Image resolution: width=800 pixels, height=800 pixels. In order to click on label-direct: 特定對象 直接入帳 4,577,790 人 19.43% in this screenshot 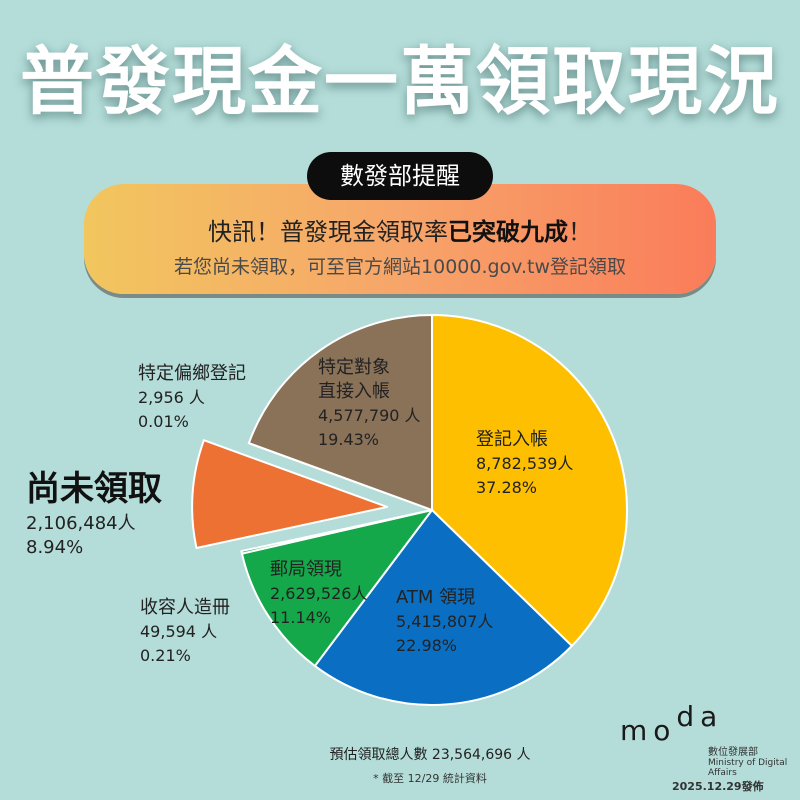, I will do `click(369, 404)`.